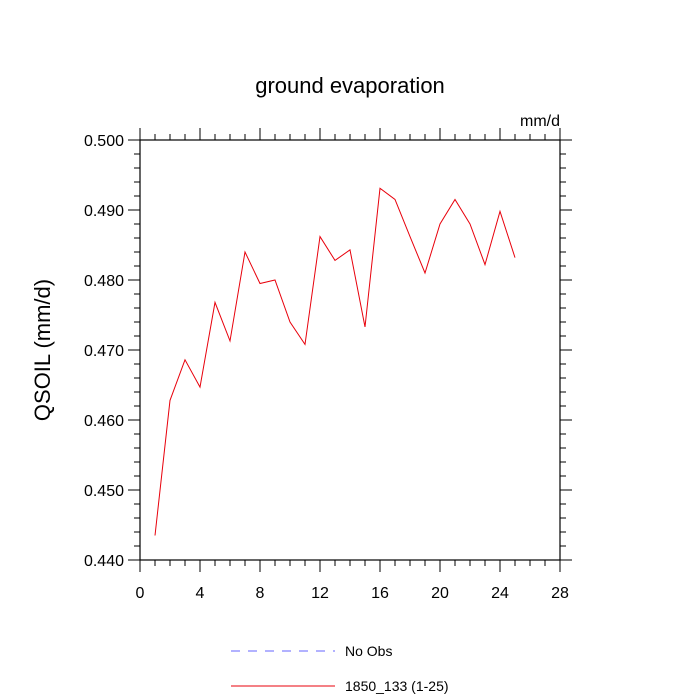 Image resolution: width=700 pixels, height=700 pixels. Describe the element at coordinates (104, 561) in the screenshot. I see `y-tick-label: 0.440` at that location.